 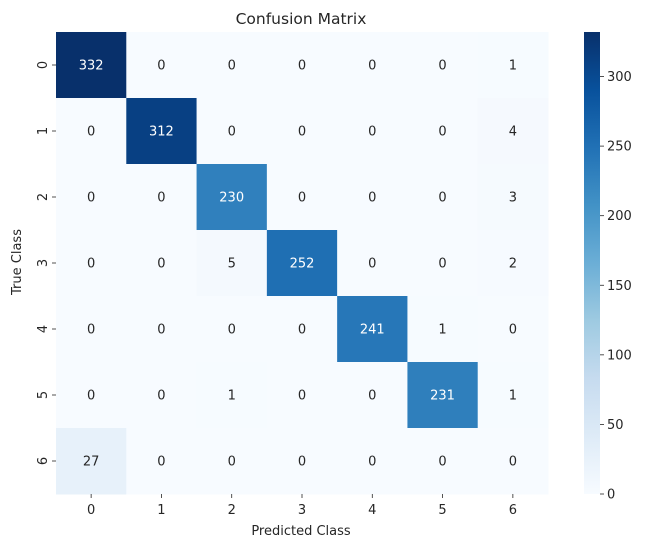 I want to click on y-tick-label: 1, so click(x=43, y=131).